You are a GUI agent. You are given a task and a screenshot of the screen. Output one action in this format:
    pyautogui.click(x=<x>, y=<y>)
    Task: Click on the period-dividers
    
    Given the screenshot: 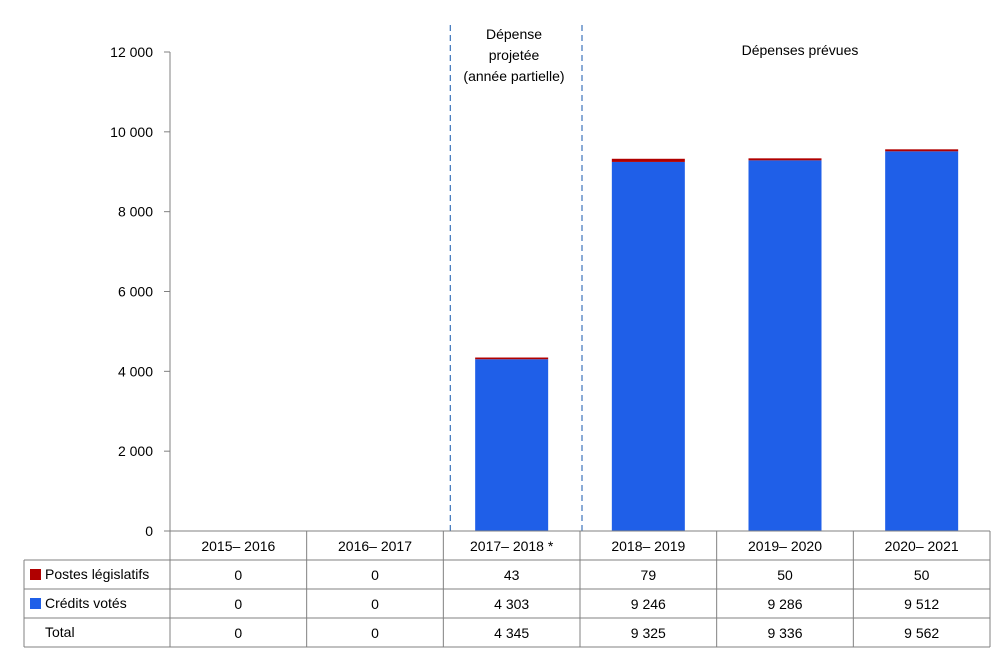 What is the action you would take?
    pyautogui.click(x=516, y=278)
    